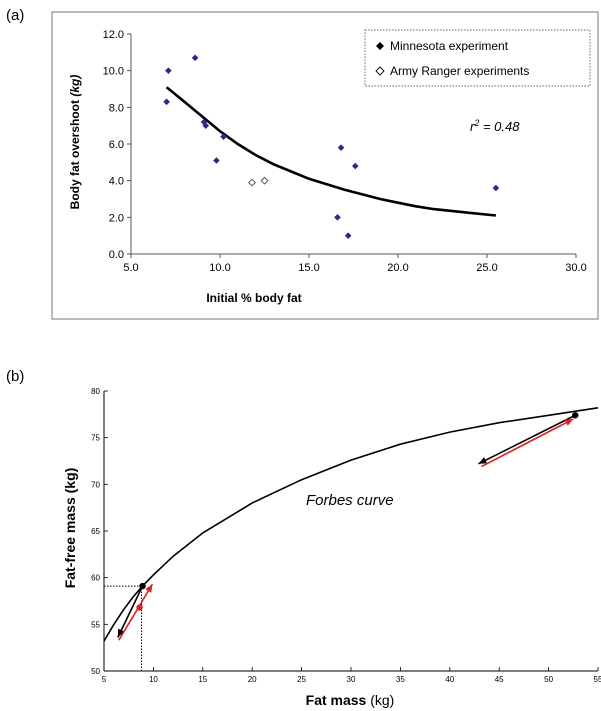  I want to click on panel-a-fit, so click(331, 151).